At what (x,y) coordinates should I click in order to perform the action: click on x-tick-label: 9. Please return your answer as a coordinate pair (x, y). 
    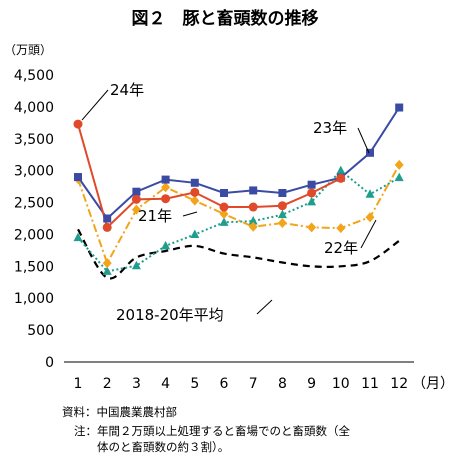
    Looking at the image, I should click on (311, 384).